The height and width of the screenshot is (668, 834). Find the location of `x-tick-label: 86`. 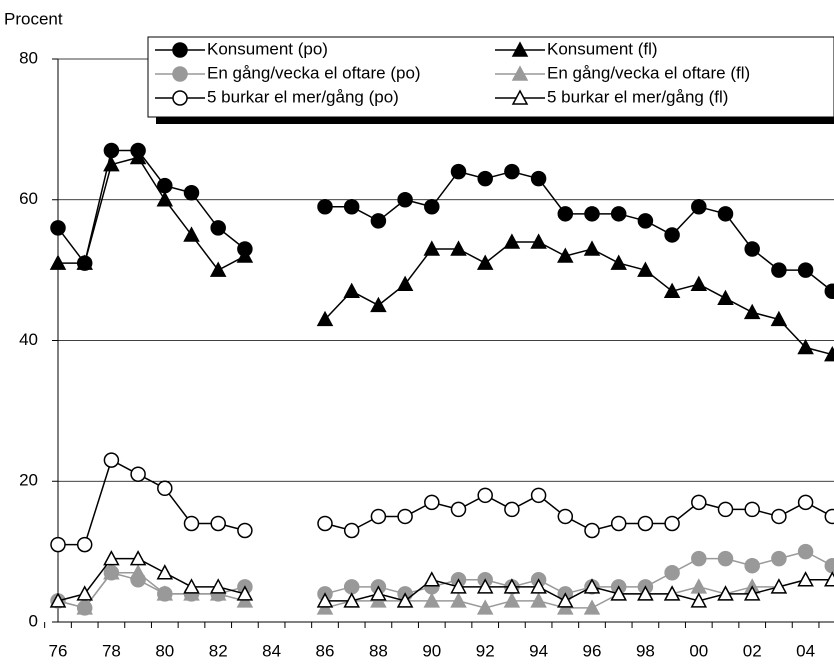

x-tick-label: 86 is located at coordinates (325, 650).